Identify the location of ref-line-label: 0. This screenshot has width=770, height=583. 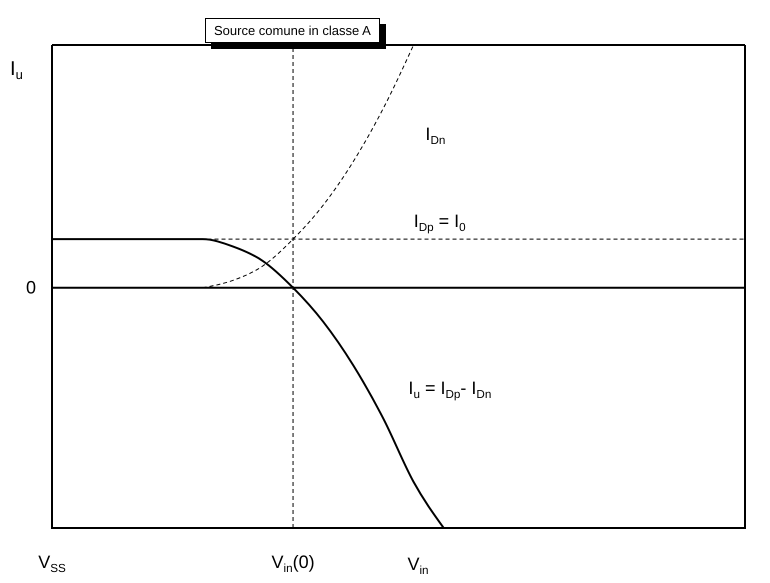
(31, 288).